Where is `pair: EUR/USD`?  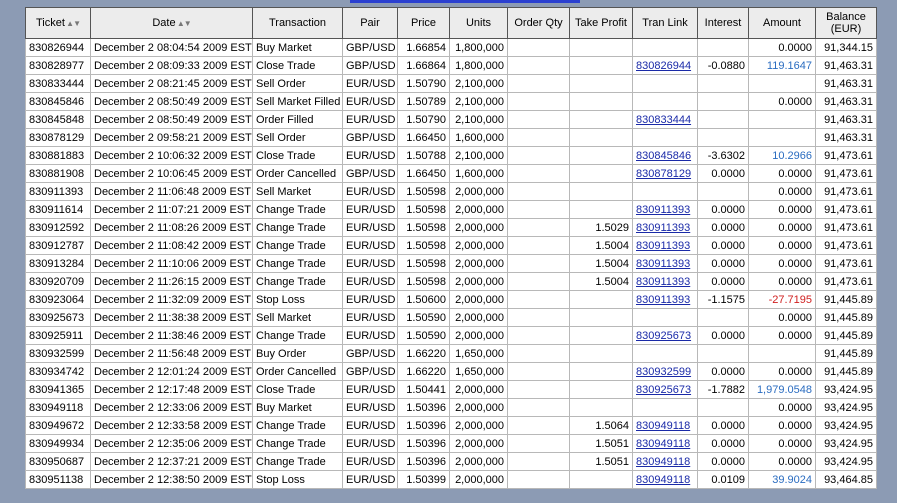 pair: EUR/USD is located at coordinates (371, 335).